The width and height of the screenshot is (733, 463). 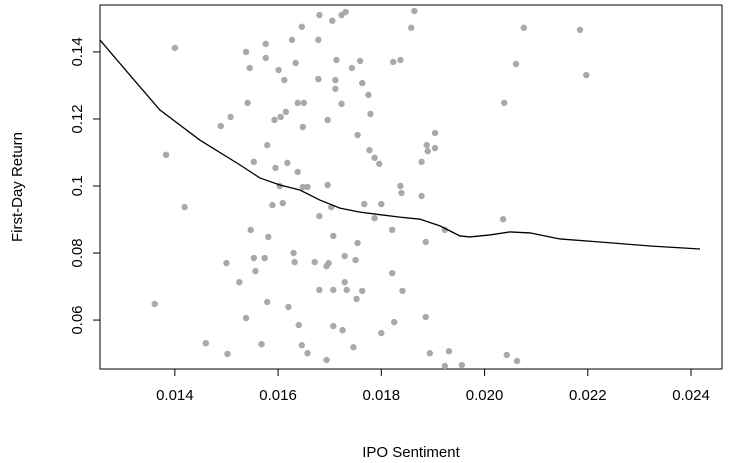 I want to click on y-tick-label: 0.1, so click(x=77, y=186).